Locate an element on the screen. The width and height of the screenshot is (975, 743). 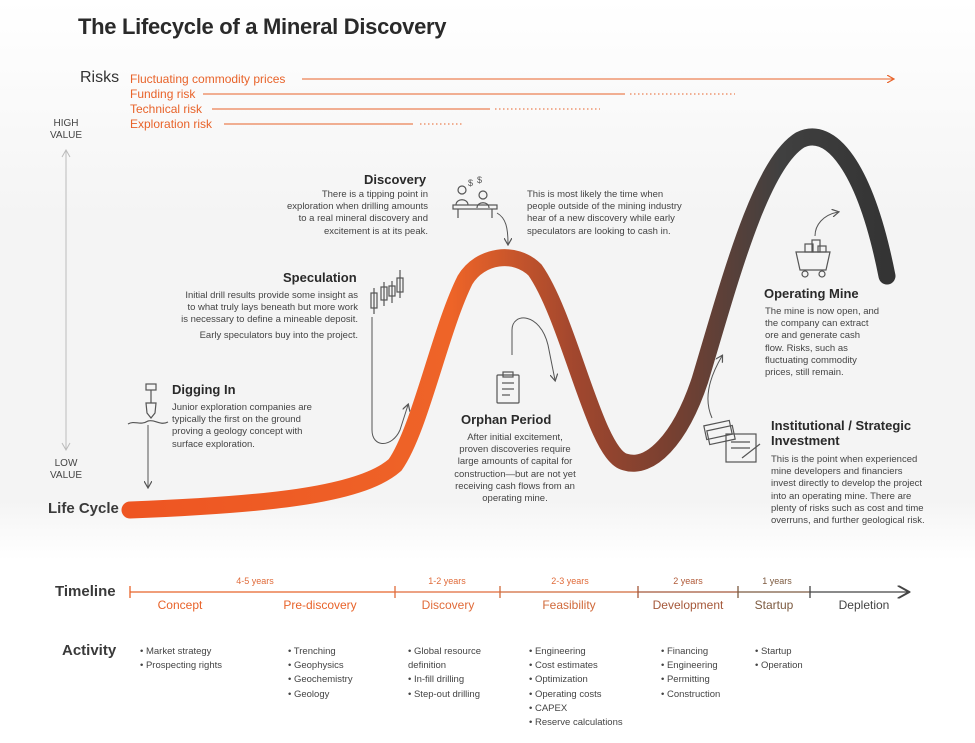
high-value-label: HIGH VALUE is located at coordinates (66, 129).